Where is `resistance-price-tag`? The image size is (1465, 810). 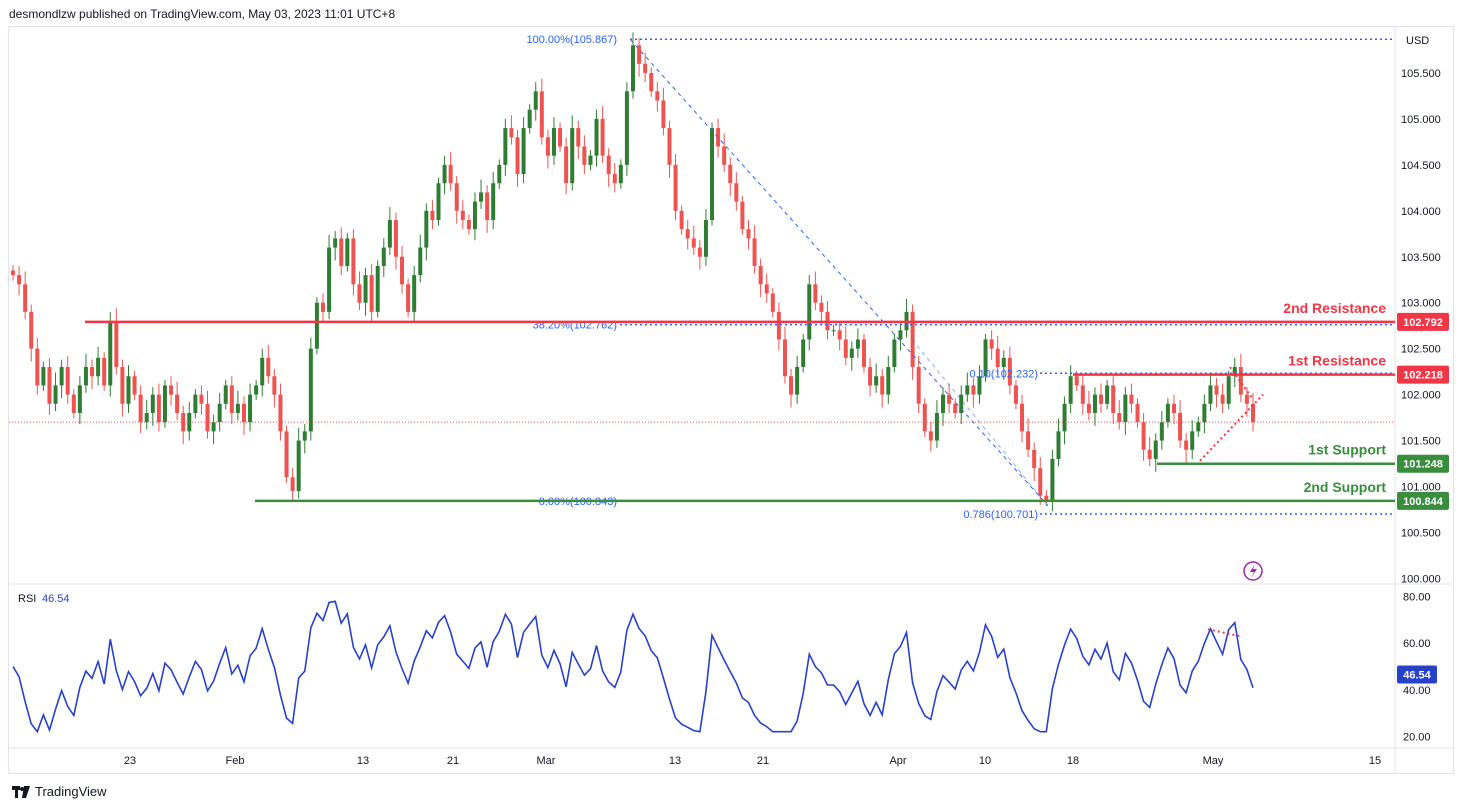 resistance-price-tag is located at coordinates (1423, 321).